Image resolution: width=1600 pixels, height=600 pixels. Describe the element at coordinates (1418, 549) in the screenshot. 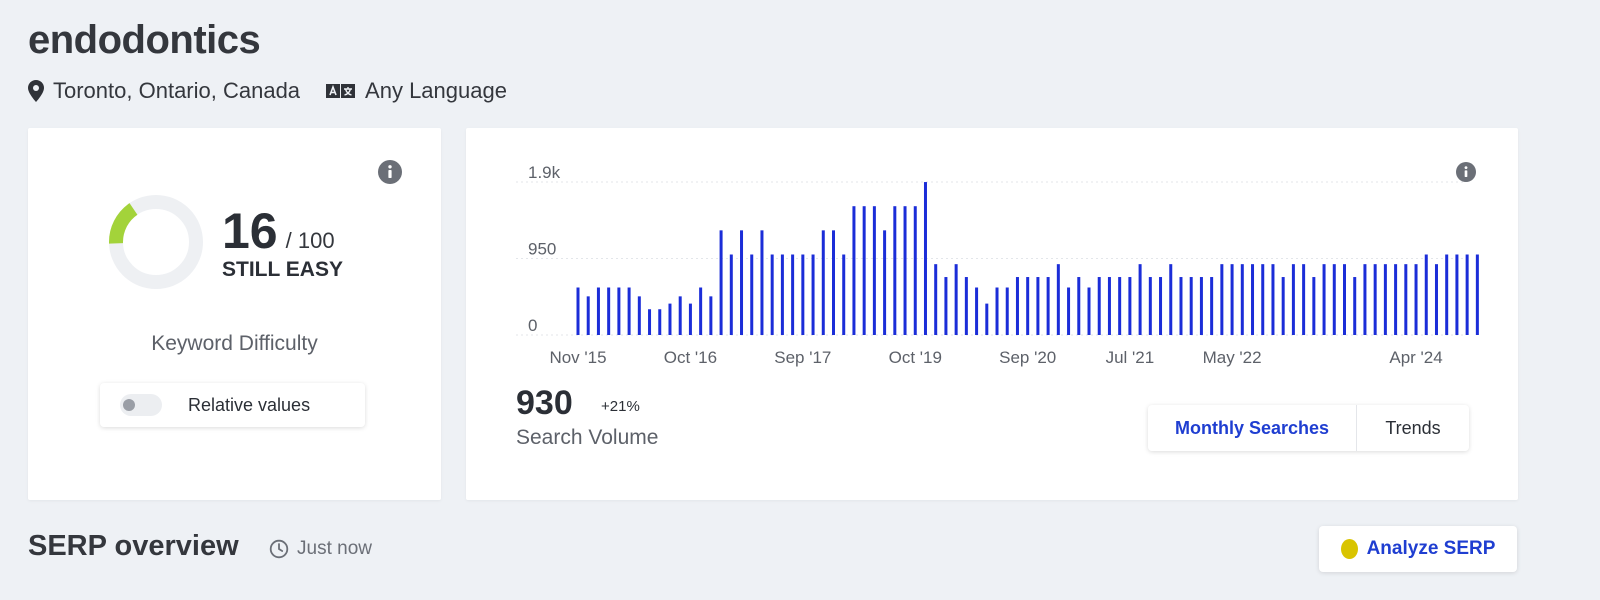

I see `analyze-serp-button: Analyze SERP` at that location.